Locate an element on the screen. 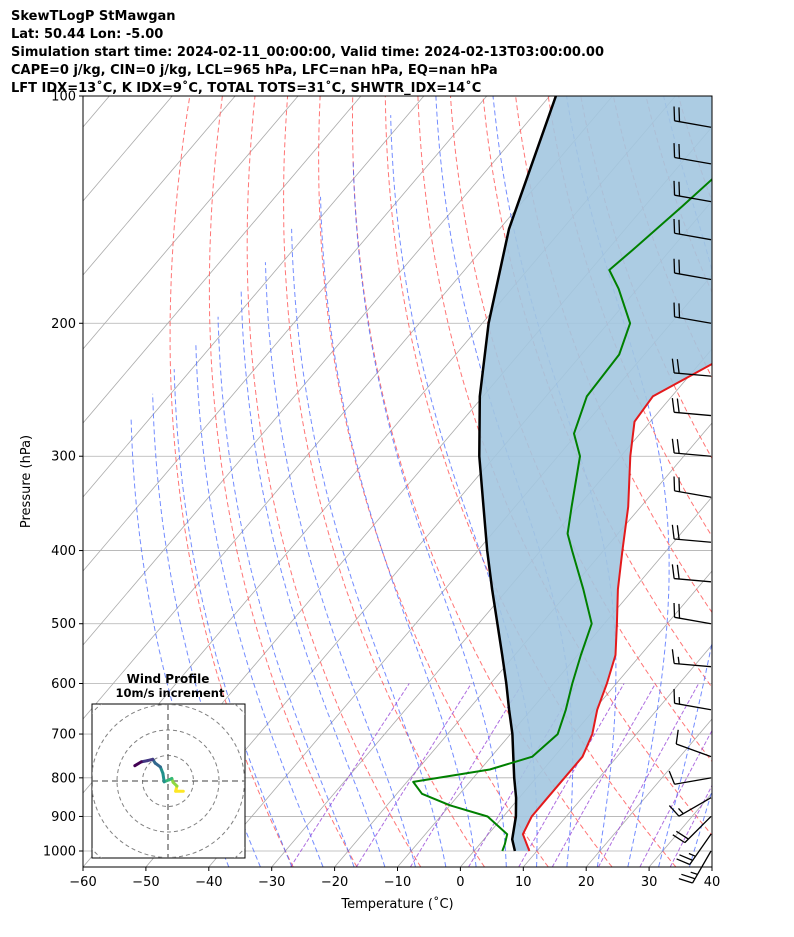  x-tick-label: 10 is located at coordinates (523, 882).